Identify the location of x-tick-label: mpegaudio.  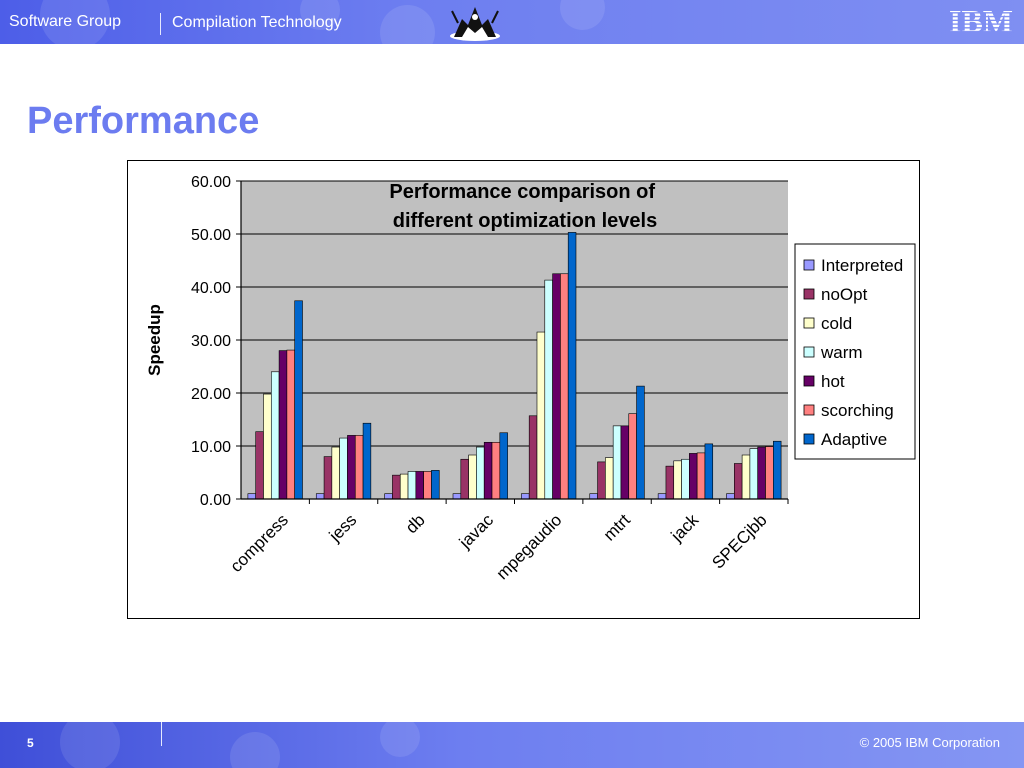
(529, 546).